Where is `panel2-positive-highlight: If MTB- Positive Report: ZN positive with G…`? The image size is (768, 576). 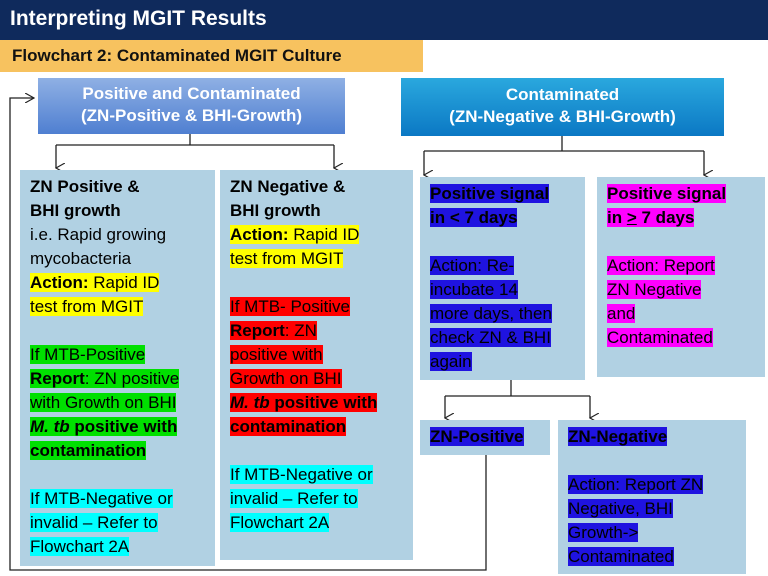 panel2-positive-highlight: If MTB- Positive Report: ZN positive with G… is located at coordinates (304, 366).